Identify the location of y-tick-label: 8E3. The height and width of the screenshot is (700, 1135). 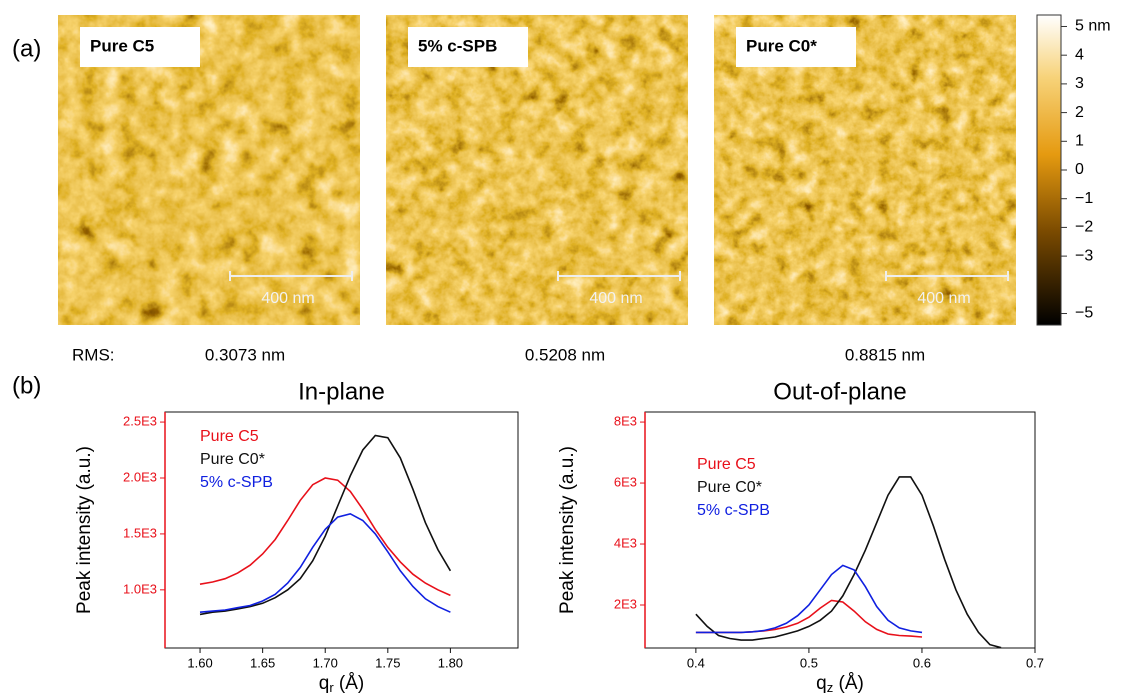
(625, 420).